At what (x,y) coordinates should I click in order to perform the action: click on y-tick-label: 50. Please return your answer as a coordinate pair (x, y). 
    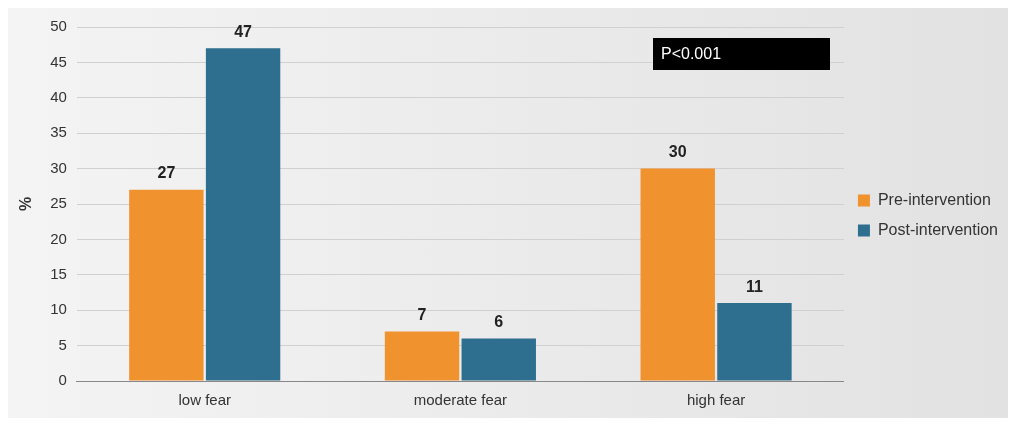
    Looking at the image, I should click on (58, 26).